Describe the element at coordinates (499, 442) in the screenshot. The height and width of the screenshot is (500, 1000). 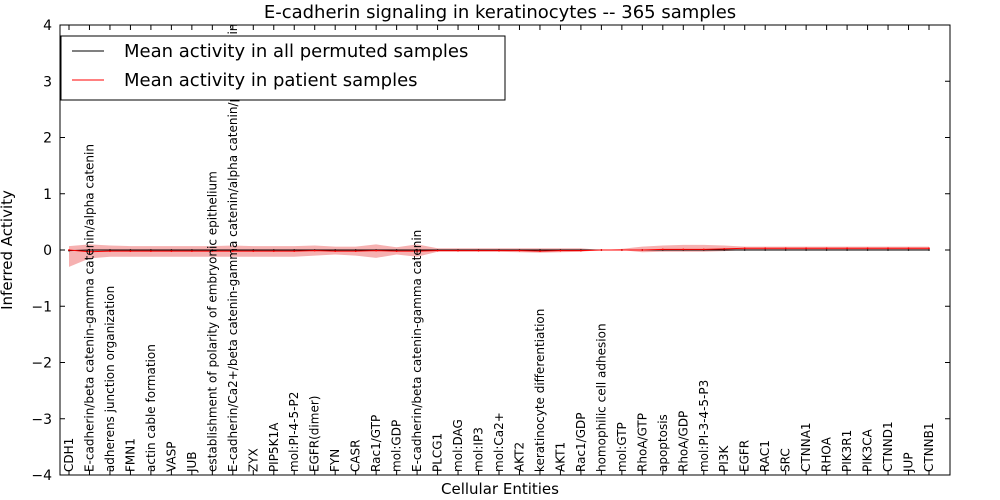
I see `x-category-label: mol:Ca2+` at that location.